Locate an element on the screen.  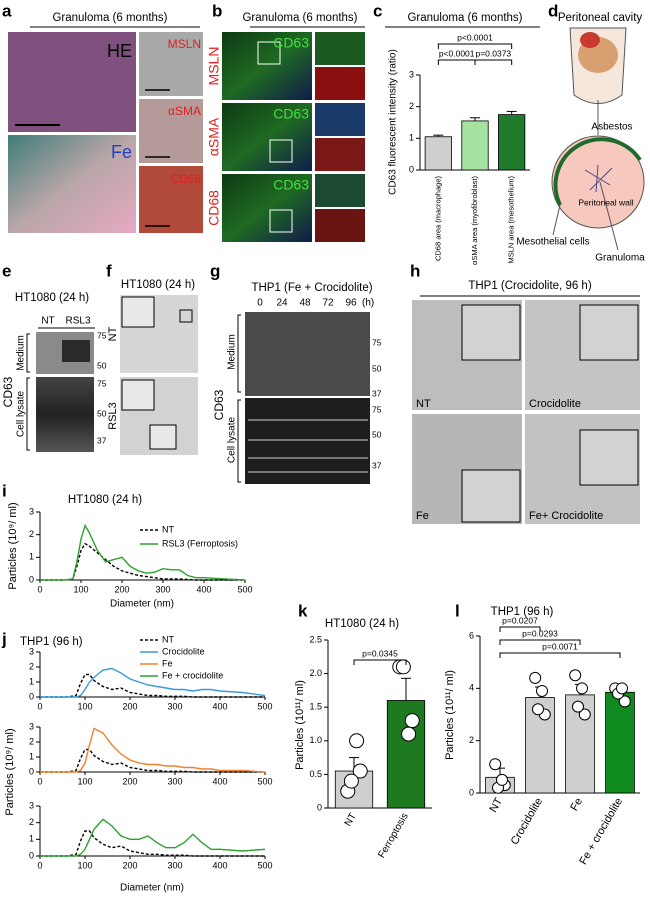
panel-letter: l is located at coordinates (457, 610).